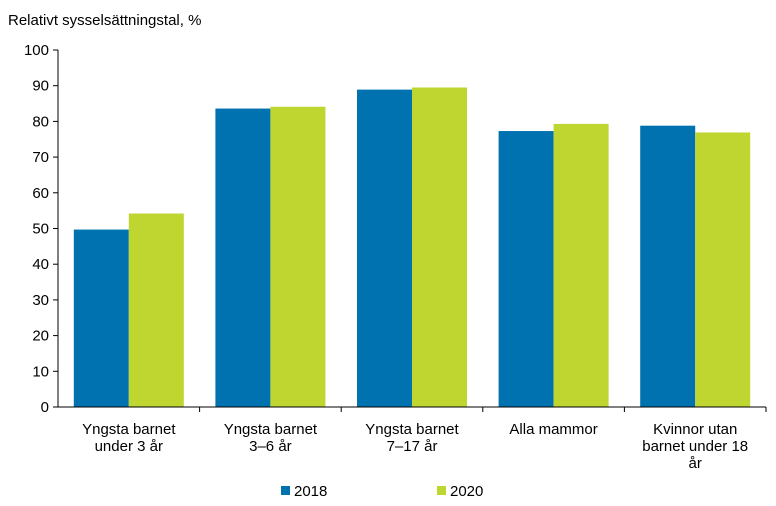  What do you see at coordinates (695, 463) in the screenshot?
I see `x-tick-label: år` at bounding box center [695, 463].